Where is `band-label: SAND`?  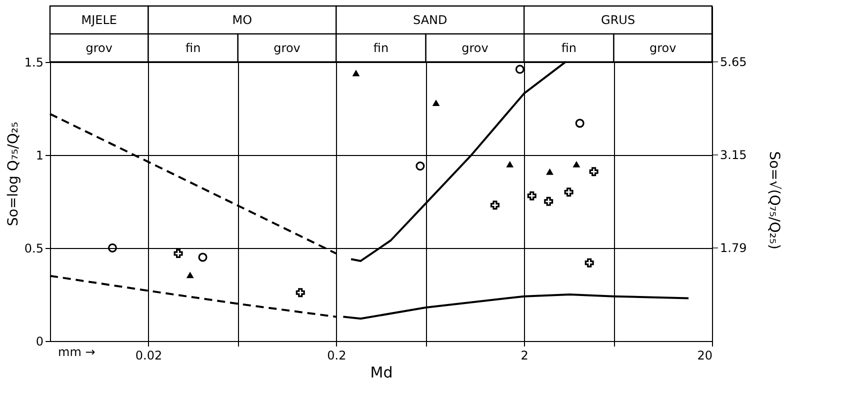
band-label: SAND is located at coordinates (430, 19).